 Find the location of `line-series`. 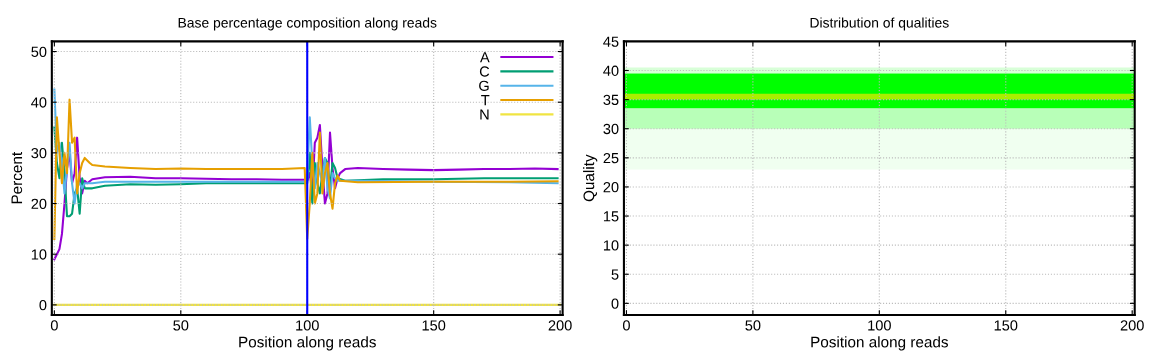

line-series is located at coordinates (306, 172).